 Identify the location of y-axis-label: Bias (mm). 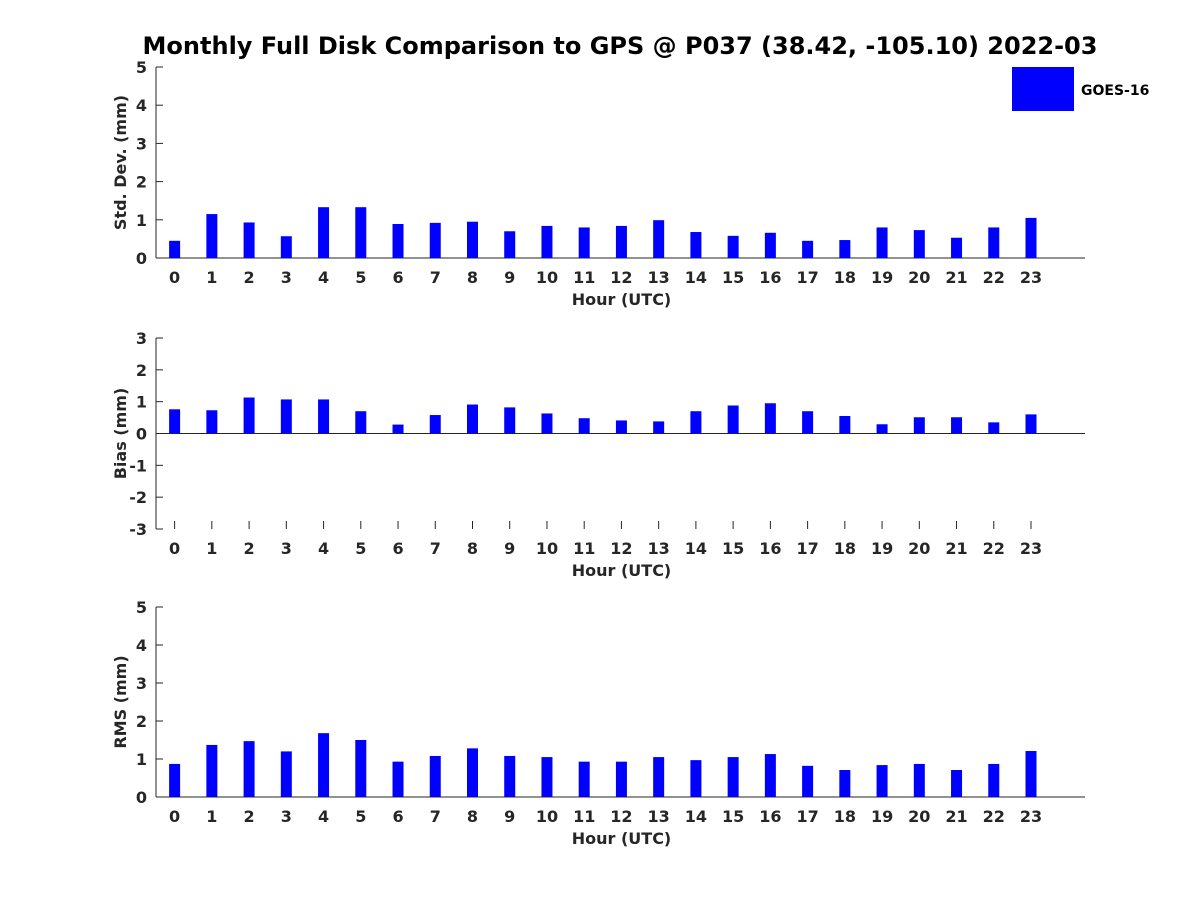
(120, 434).